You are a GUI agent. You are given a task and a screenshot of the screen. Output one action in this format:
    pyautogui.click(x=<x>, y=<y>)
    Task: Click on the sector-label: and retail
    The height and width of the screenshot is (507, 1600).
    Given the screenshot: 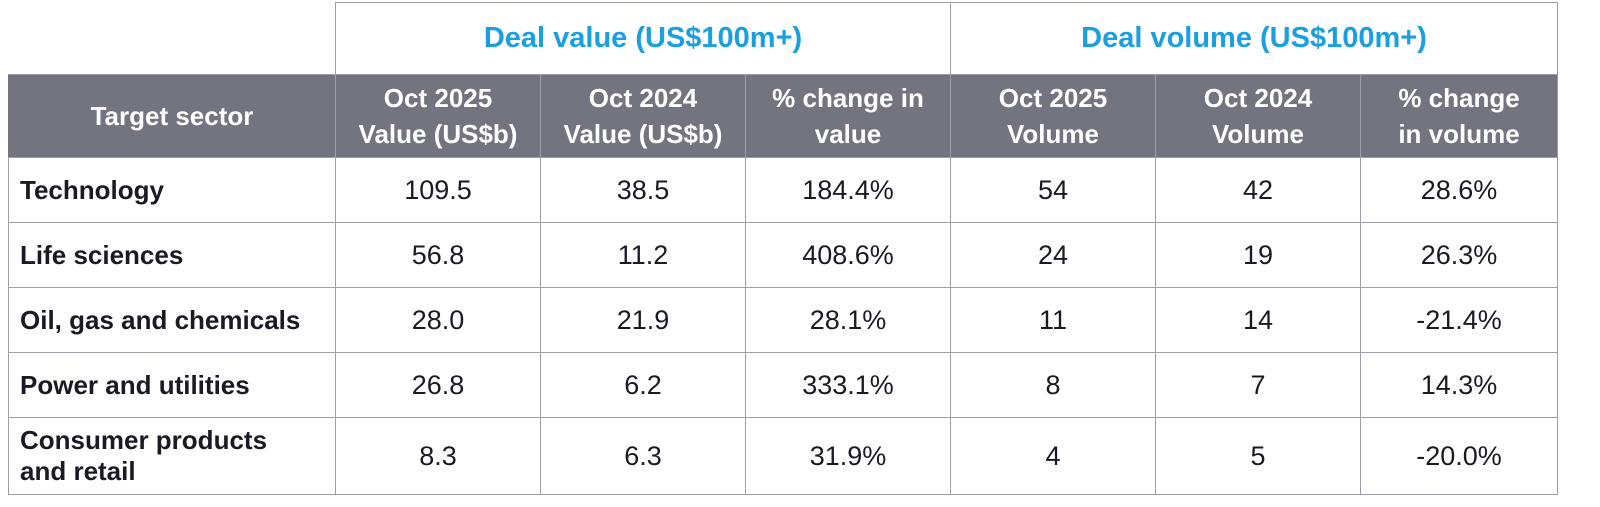 What is the action you would take?
    pyautogui.click(x=78, y=471)
    